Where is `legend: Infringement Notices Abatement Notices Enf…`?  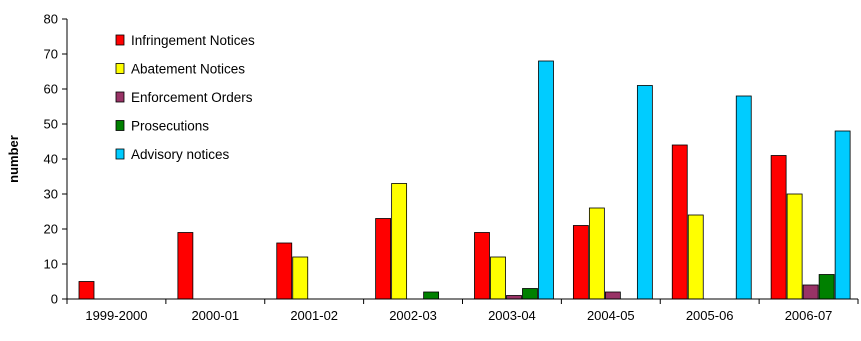
legend: Infringement Notices Abatement Notices Enf… is located at coordinates (185, 97).